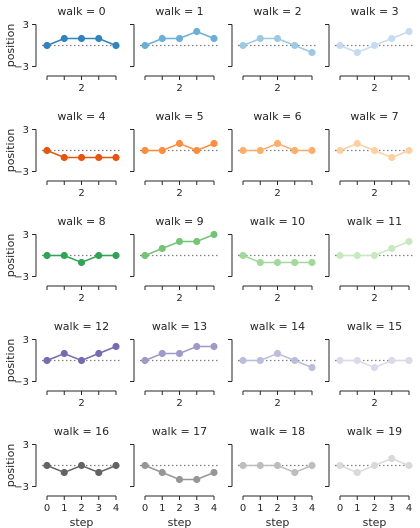  What do you see at coordinates (277, 221) in the screenshot?
I see `panel-title: walk = 10` at bounding box center [277, 221].